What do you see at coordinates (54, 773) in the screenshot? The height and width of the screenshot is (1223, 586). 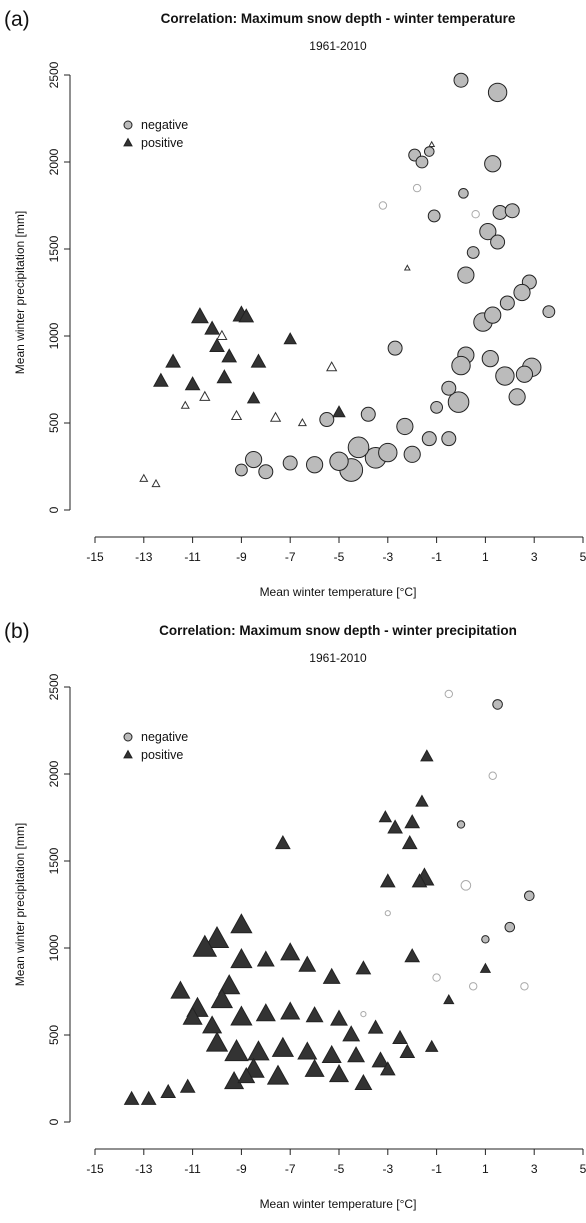 I see `y-tick-label: 2000` at bounding box center [54, 773].